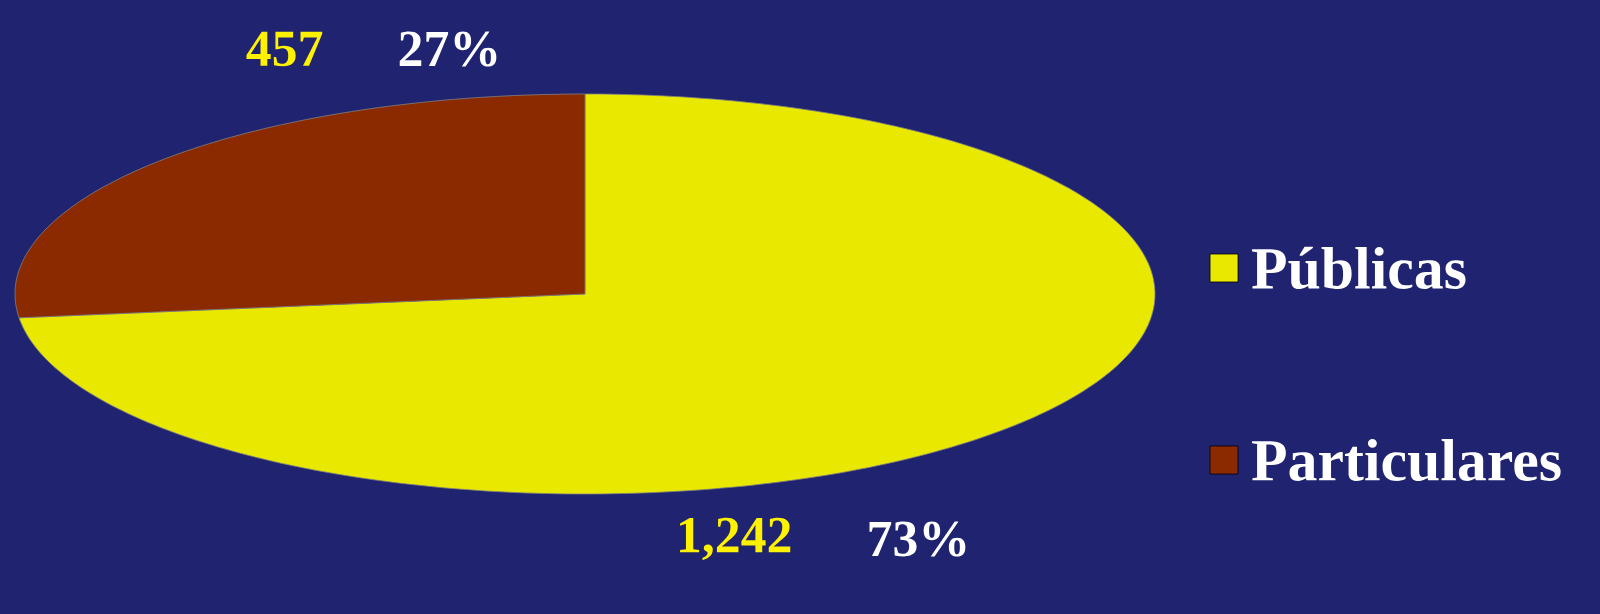 The width and height of the screenshot is (1600, 614). What do you see at coordinates (1359, 268) in the screenshot?
I see `legend-label: Públicas` at bounding box center [1359, 268].